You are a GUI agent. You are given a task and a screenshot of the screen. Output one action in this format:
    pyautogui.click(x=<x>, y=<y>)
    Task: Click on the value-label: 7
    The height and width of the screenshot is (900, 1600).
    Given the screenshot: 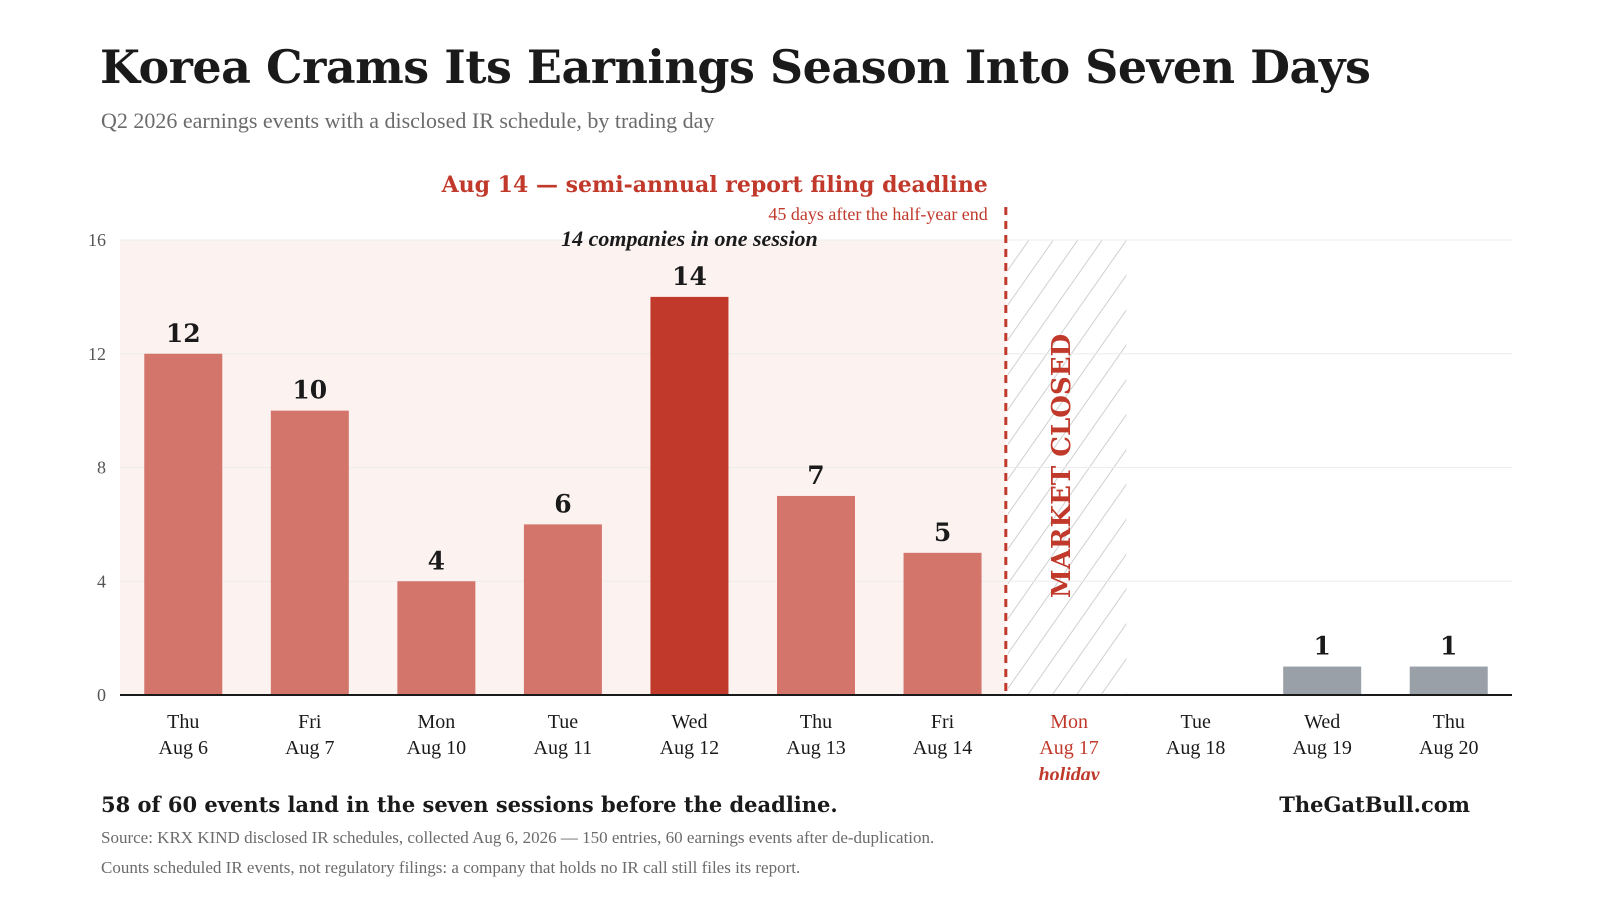 What is the action you would take?
    pyautogui.click(x=815, y=475)
    